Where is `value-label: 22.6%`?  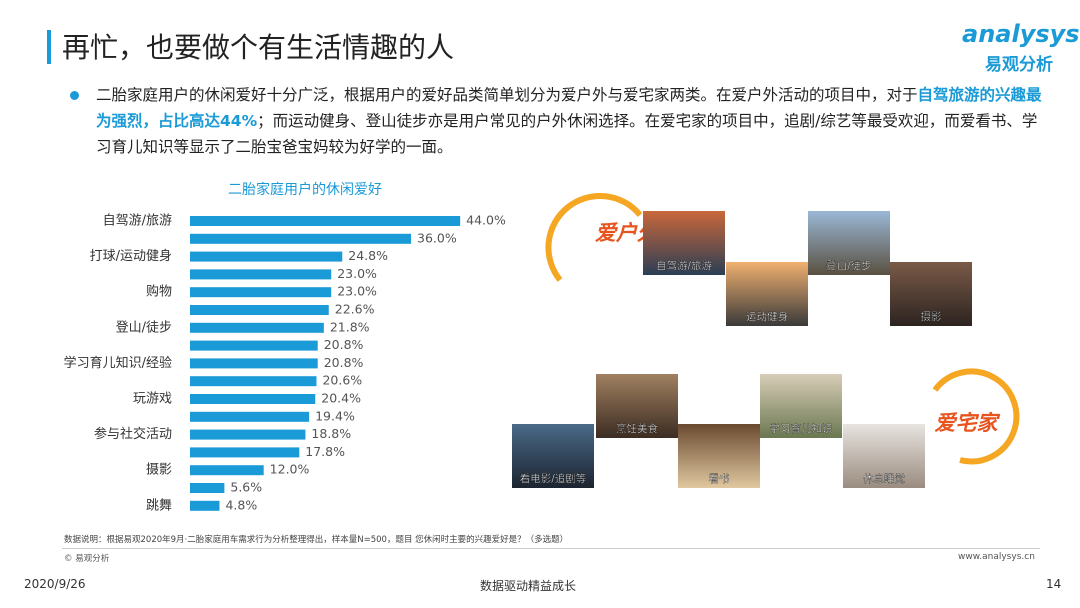
value-label: 22.6% is located at coordinates (355, 309).